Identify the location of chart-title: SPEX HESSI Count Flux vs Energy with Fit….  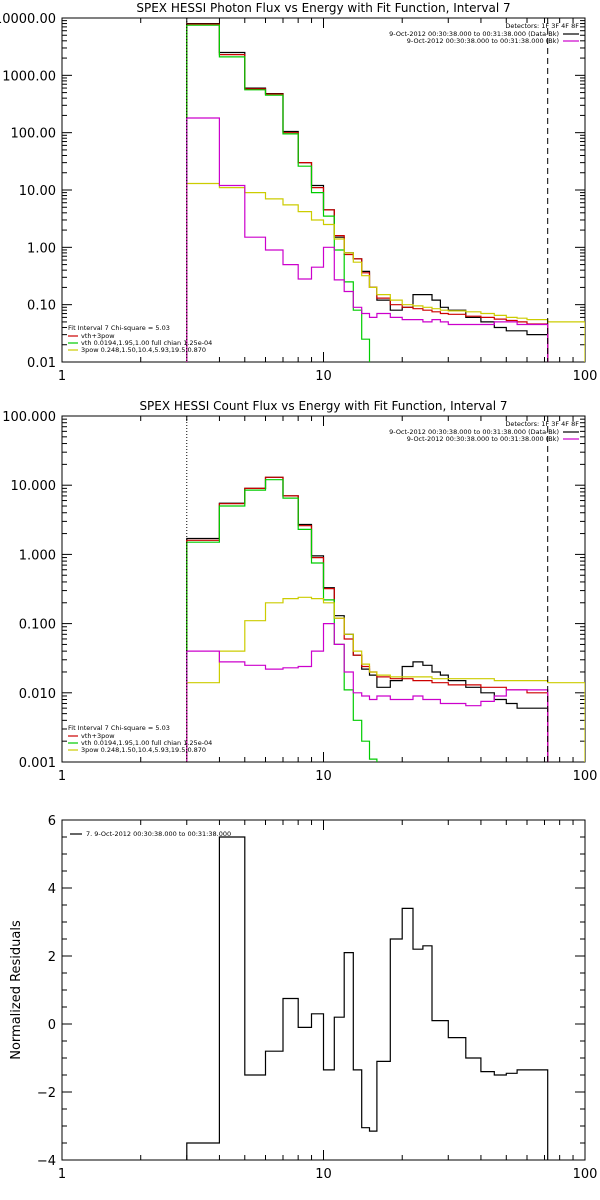
(323, 406).